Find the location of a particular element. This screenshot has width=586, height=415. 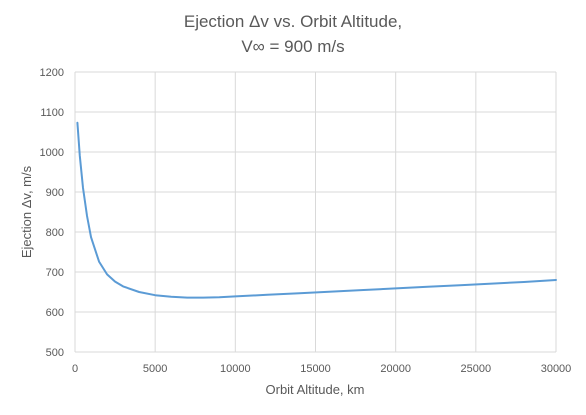

x-tick-label: 30000 is located at coordinates (556, 369).